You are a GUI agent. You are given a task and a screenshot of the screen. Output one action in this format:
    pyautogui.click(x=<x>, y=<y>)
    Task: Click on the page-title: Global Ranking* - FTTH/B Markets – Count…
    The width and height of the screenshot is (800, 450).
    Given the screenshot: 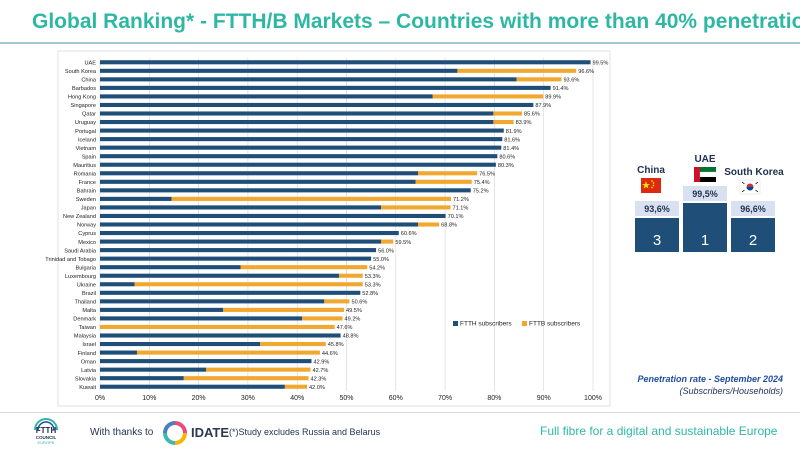 What is the action you would take?
    pyautogui.click(x=416, y=21)
    